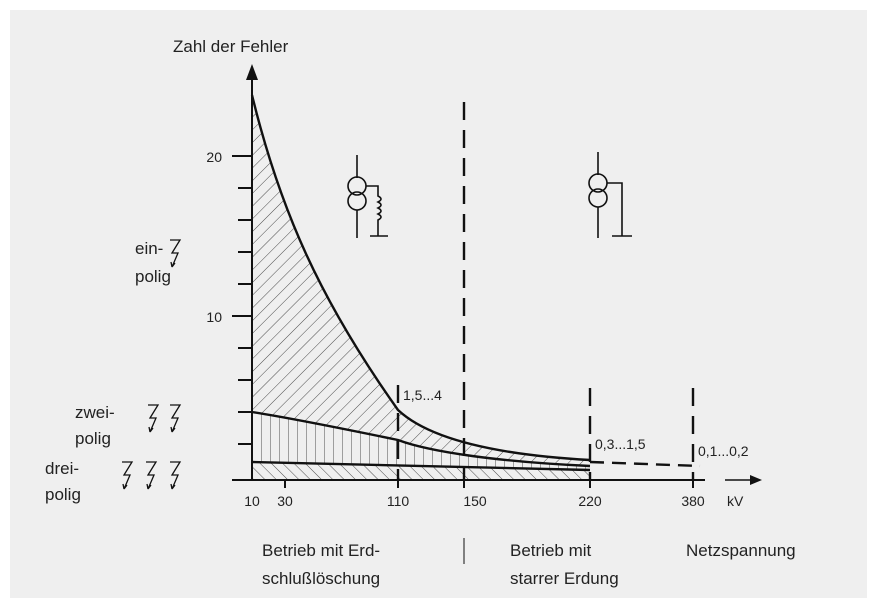 Image resolution: width=877 pixels, height=608 pixels. Describe the element at coordinates (564, 578) in the screenshot. I see `footer-text: starrer Erdung` at that location.